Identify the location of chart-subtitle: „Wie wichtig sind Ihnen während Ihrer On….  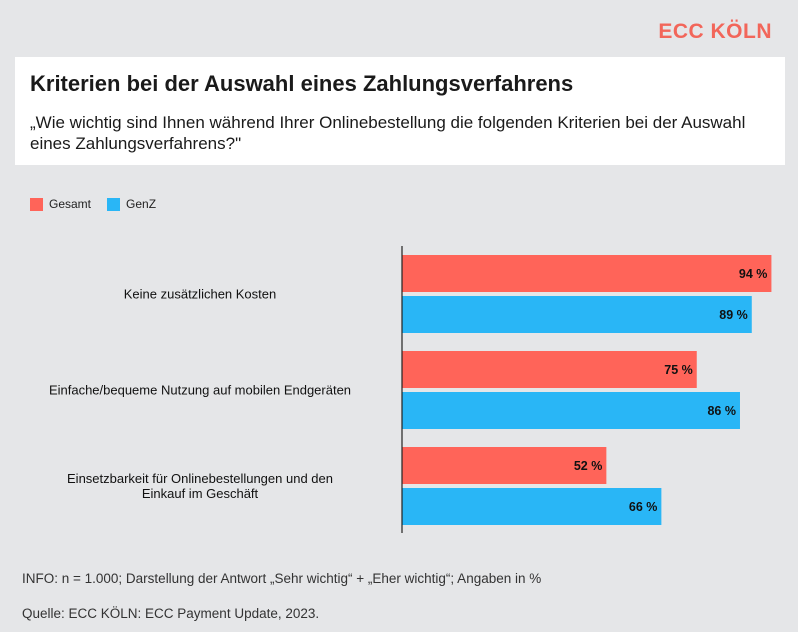
(388, 133).